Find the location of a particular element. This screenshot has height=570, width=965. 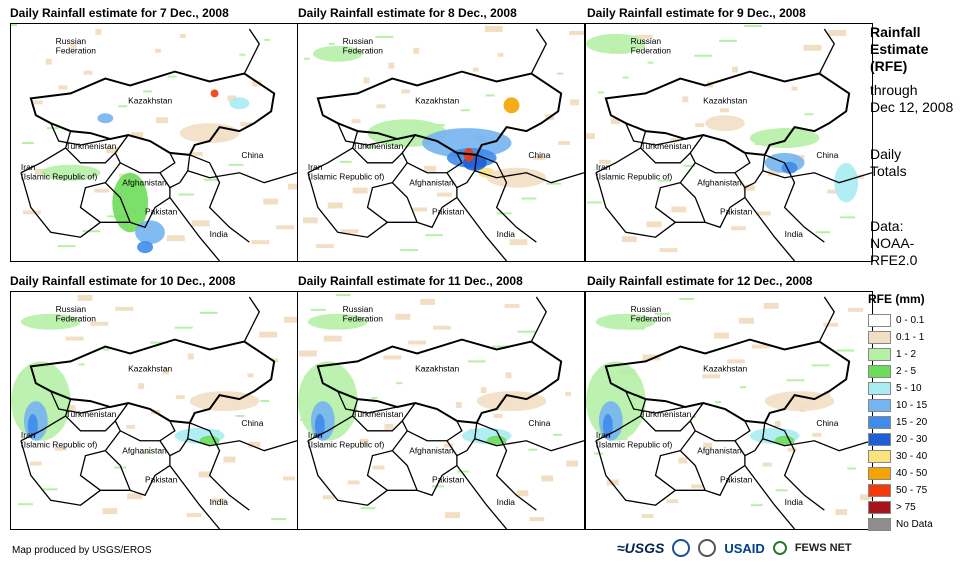

side-title-line: (RFE) is located at coordinates (889, 66).